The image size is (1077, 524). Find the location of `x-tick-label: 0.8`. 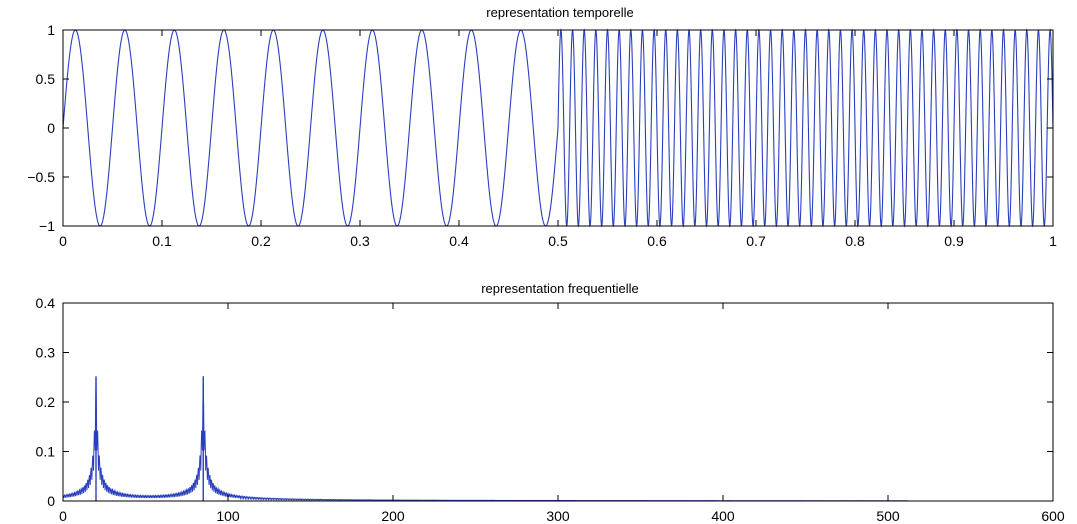

x-tick-label: 0.8 is located at coordinates (855, 241).